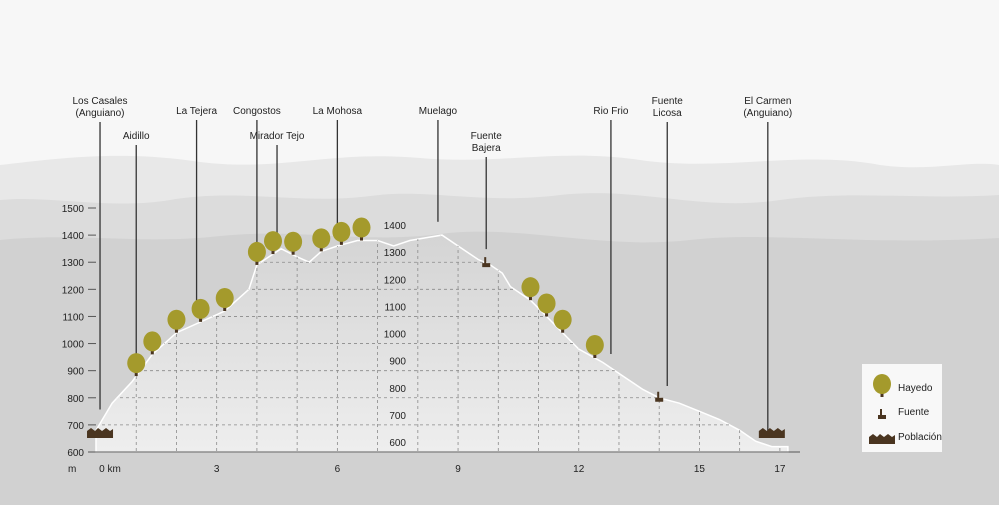 This screenshot has height=505, width=999. I want to click on y-tick-label: 1200, so click(73, 290).